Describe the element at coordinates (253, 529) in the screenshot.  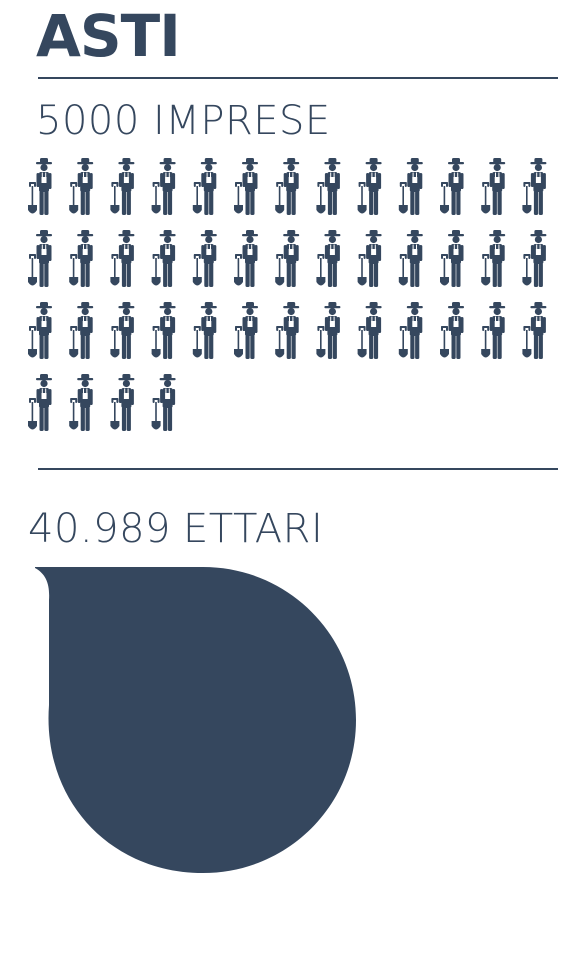
I see `area-label: ETTARI` at that location.